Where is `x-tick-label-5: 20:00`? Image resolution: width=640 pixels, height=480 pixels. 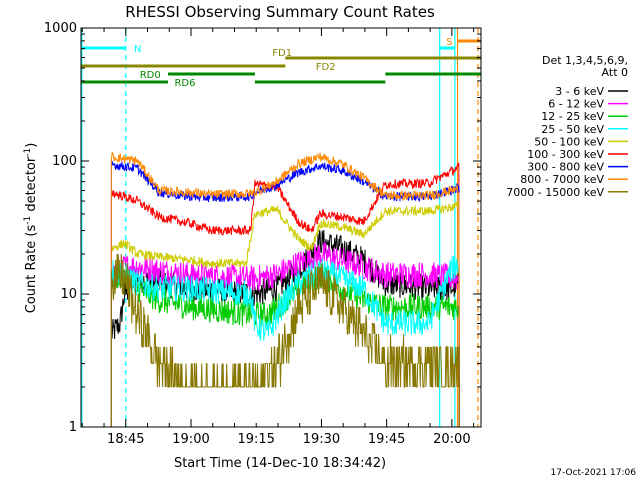 x-tick-label-5: 20:00 is located at coordinates (451, 439).